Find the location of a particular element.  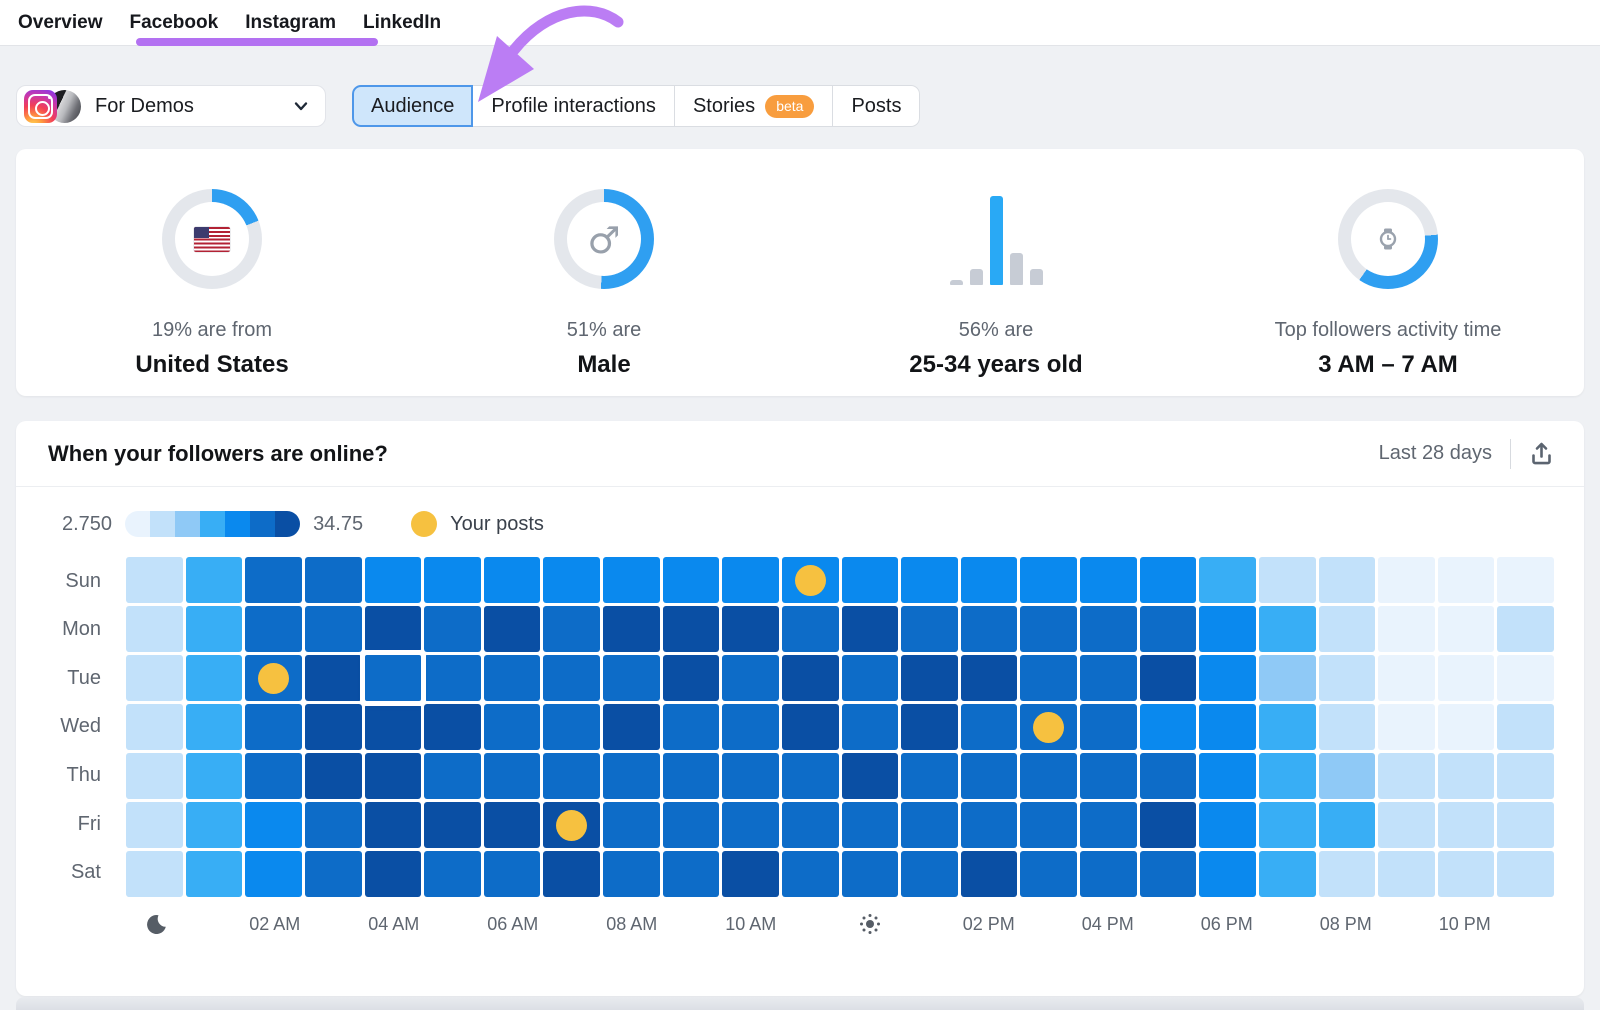

export-button is located at coordinates (1541, 453).